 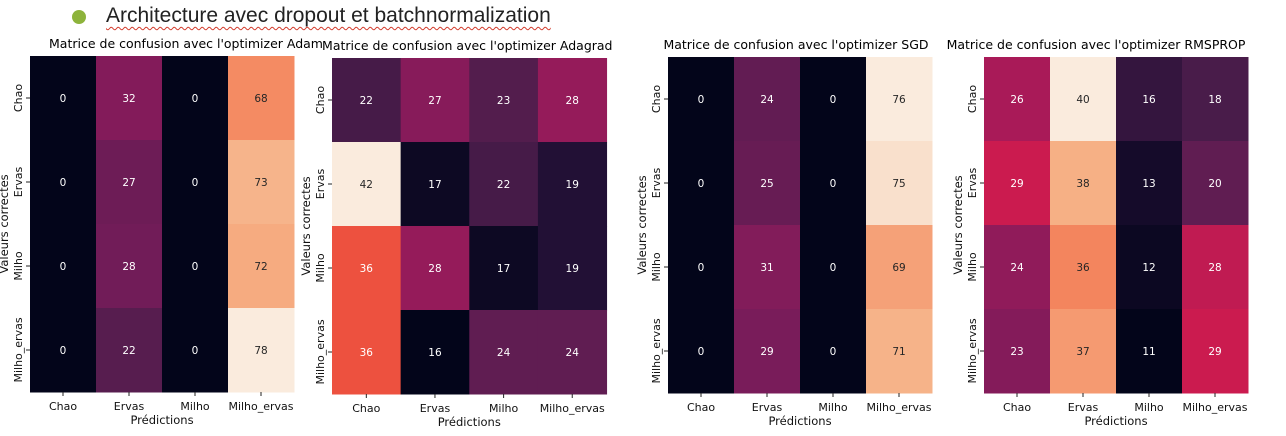 I want to click on cell-value-label: 72, so click(x=260, y=267).